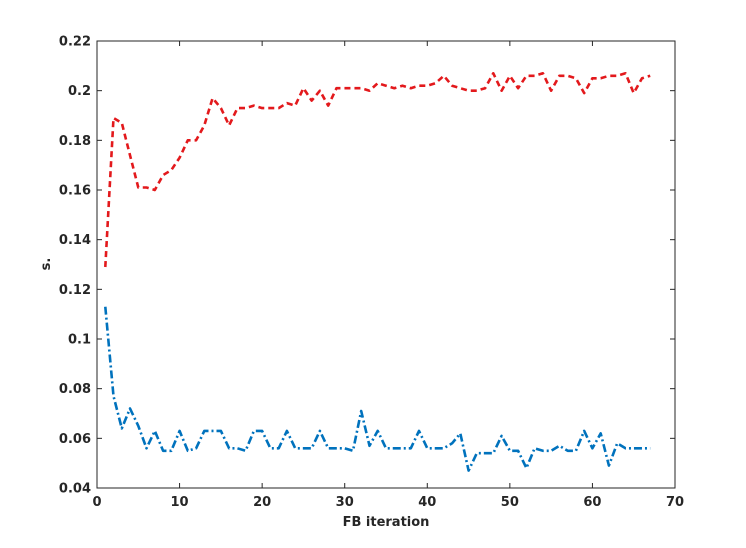 The image size is (746, 548). I want to click on y-tick-label: 0.06, so click(75, 439).